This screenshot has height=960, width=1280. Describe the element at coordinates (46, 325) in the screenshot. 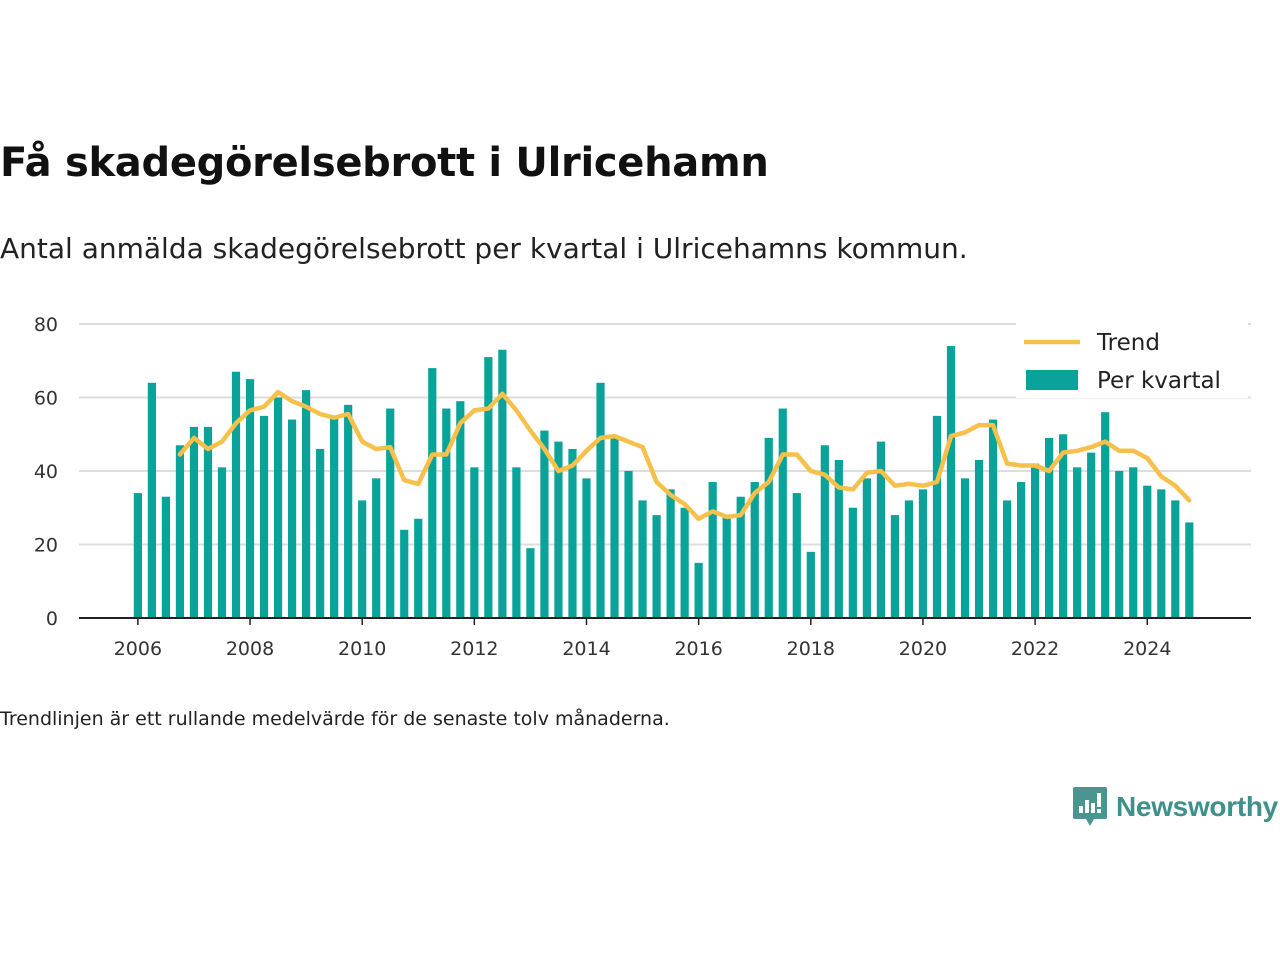

I see `y-tick-label: 80` at that location.